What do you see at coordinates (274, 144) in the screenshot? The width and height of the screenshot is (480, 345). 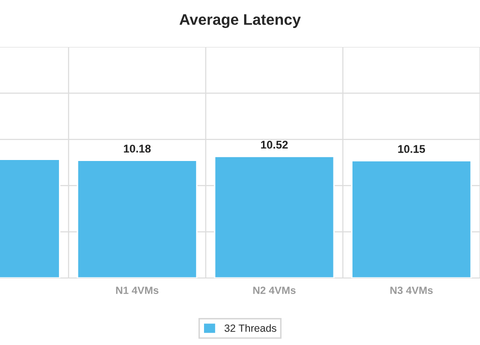 I see `text: 10.52` at bounding box center [274, 144].